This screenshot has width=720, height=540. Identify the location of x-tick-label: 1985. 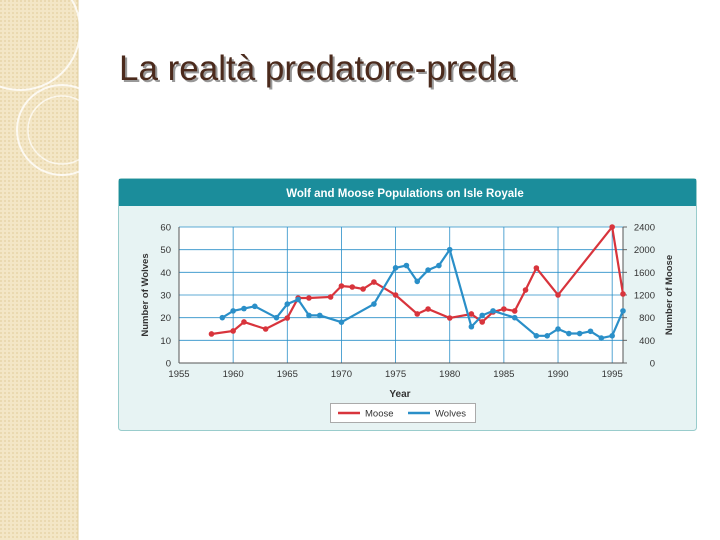
(503, 374).